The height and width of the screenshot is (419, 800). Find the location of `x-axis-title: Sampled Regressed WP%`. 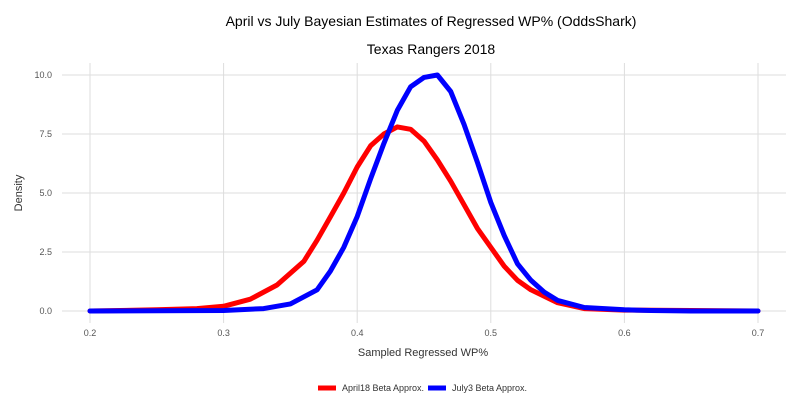

x-axis-title: Sampled Regressed WP% is located at coordinates (423, 353).